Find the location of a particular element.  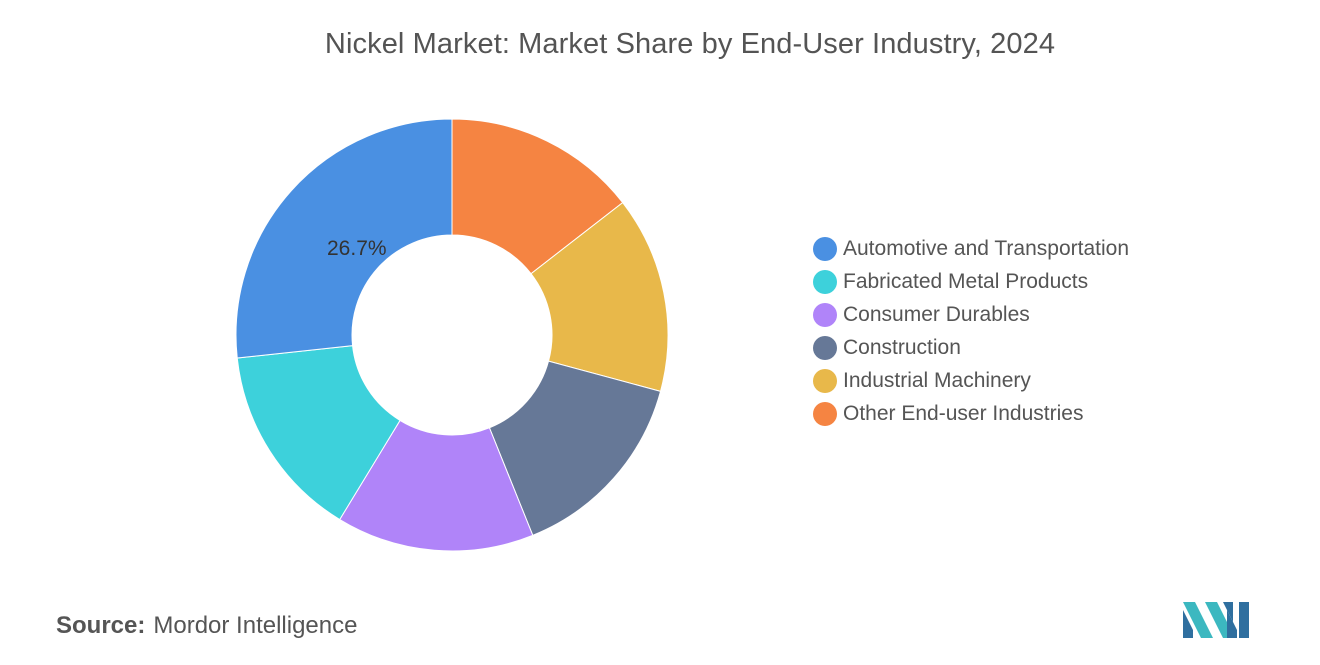

legend-label: Other End-user Industries is located at coordinates (963, 413).